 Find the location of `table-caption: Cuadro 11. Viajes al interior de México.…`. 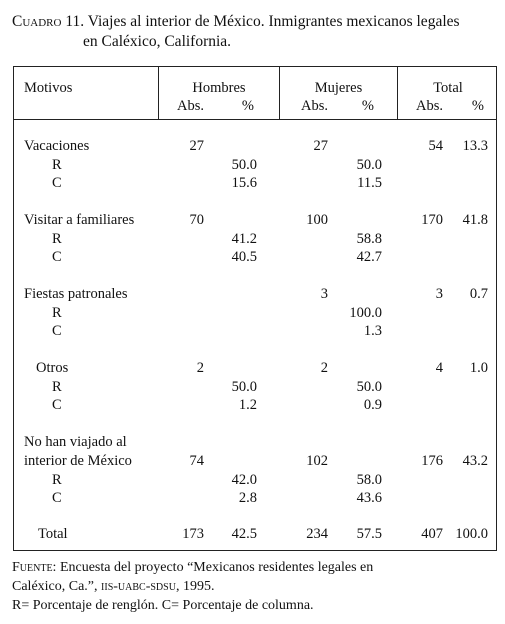

table-caption: Cuadro 11. Viajes al interior de México.… is located at coordinates (254, 32).